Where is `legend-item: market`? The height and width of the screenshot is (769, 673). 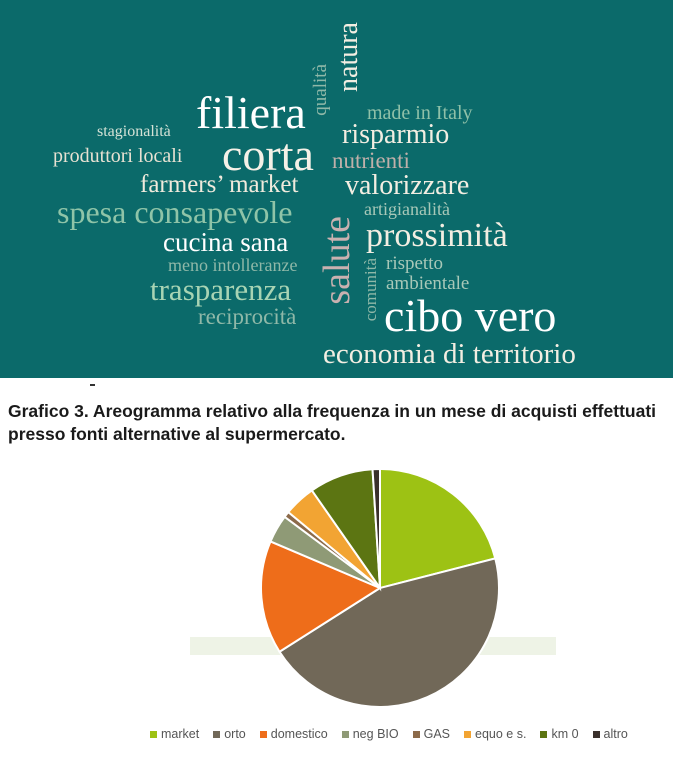
legend-item: market is located at coordinates (174, 734).